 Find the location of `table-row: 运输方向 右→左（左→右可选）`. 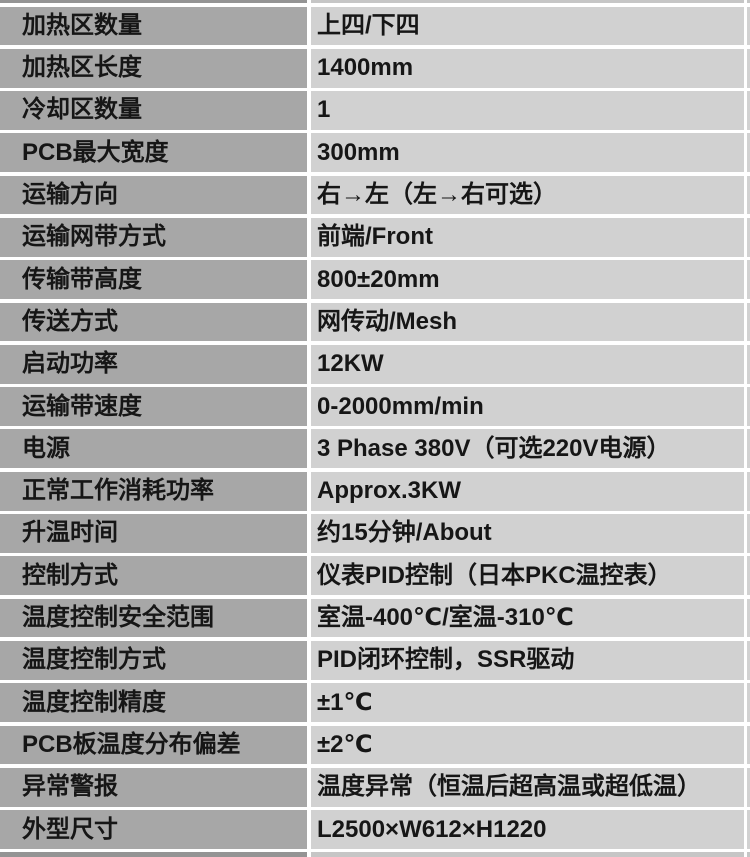

table-row: 运输方向 右→左（左→右可选） is located at coordinates (375, 195).